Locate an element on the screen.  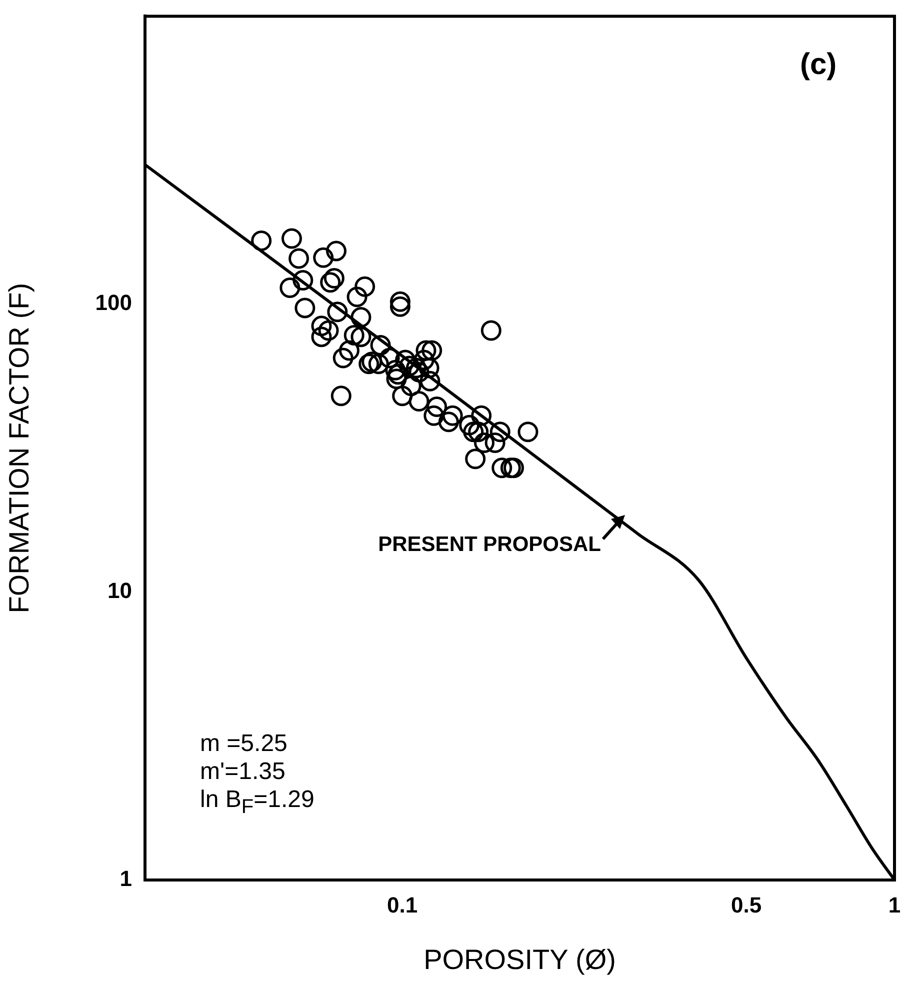
y-tick-label: 100 is located at coordinates (113, 303).